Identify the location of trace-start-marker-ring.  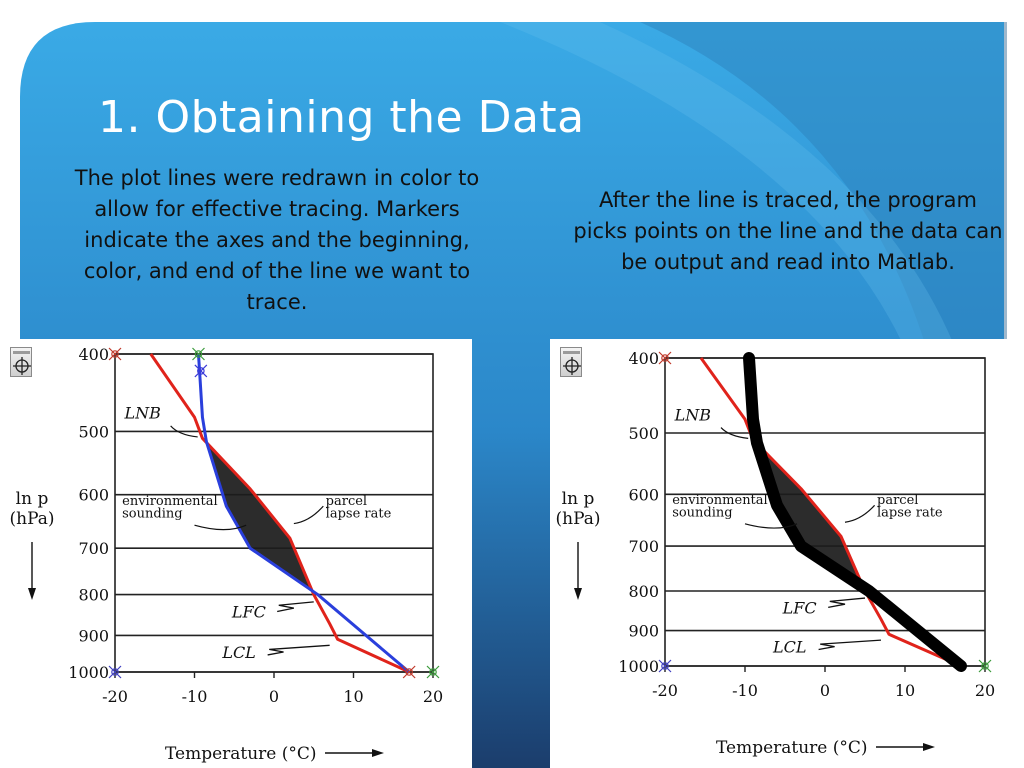
(198, 354).